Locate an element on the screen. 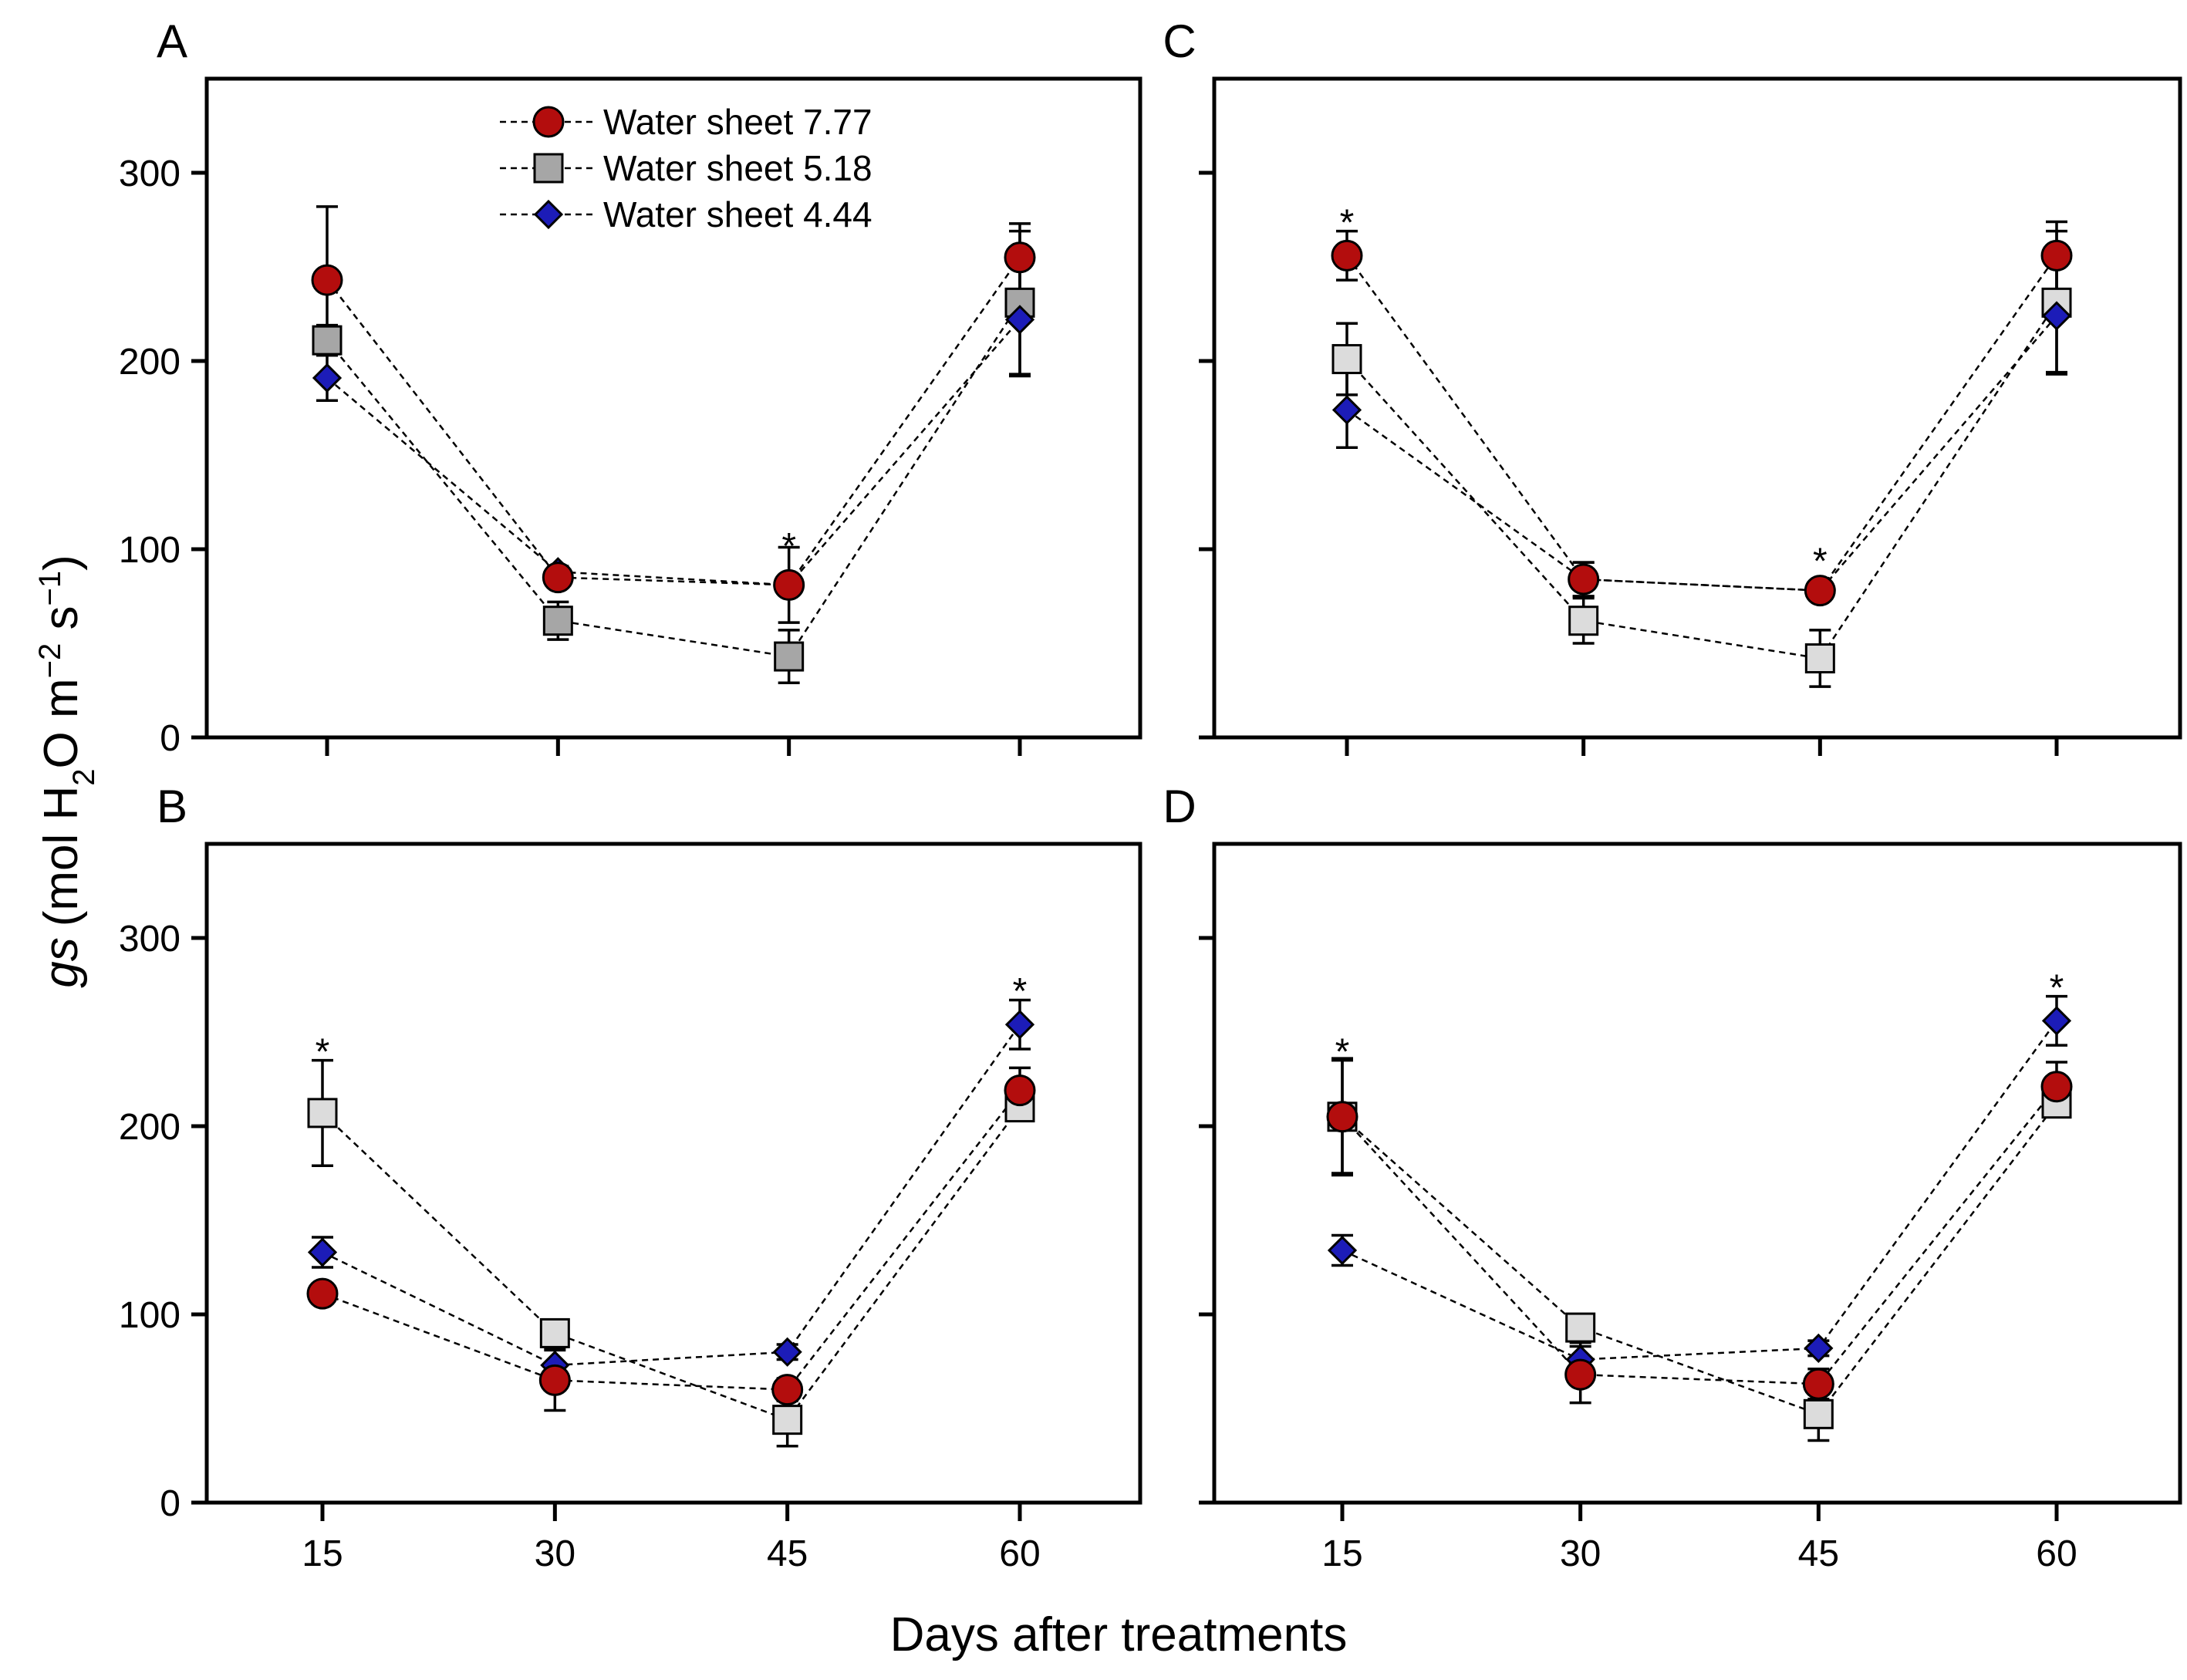 Image resolution: width=2187 pixels, height=1680 pixels. legend-label: Water sheet 7.77 is located at coordinates (737, 122).